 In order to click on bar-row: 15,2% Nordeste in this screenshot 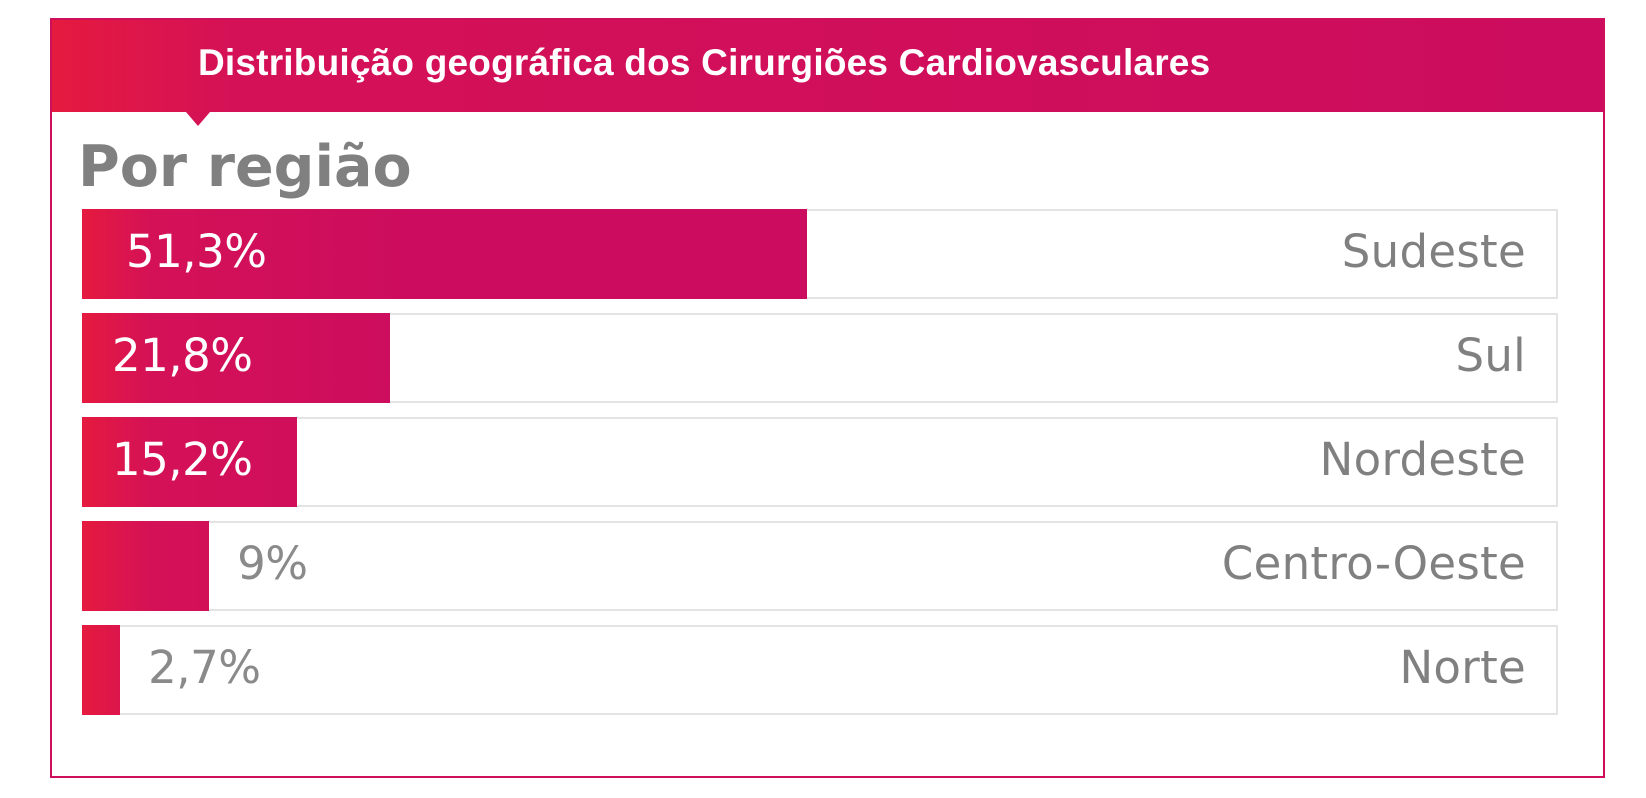, I will do `click(820, 462)`.